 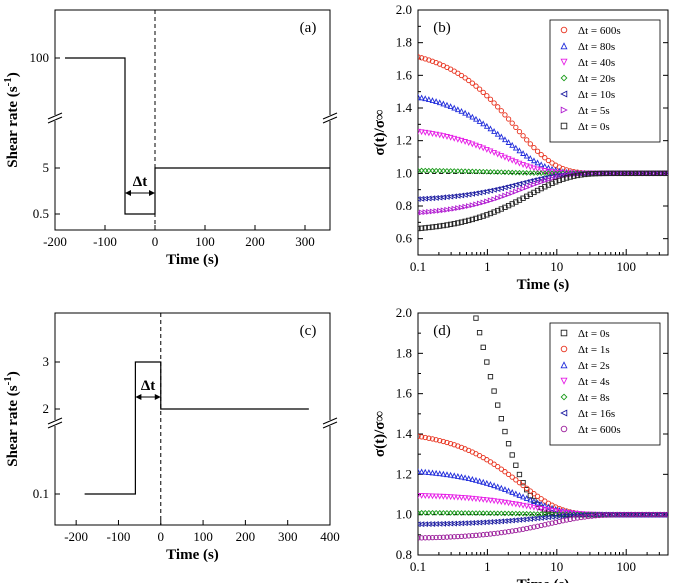 What do you see at coordinates (404, 172) in the screenshot?
I see `y-tick-label: 1.0` at bounding box center [404, 172].